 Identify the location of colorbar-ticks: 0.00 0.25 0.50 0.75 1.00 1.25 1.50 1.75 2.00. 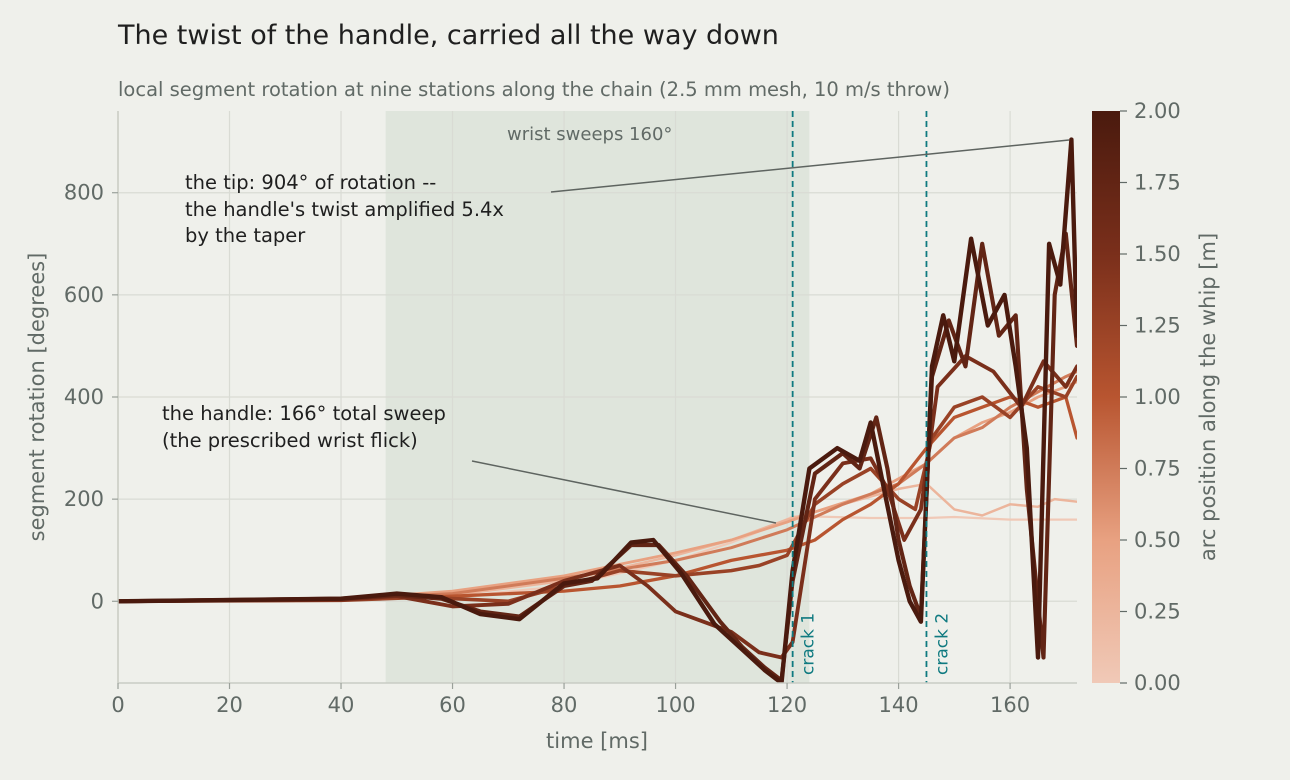
(1150, 397).